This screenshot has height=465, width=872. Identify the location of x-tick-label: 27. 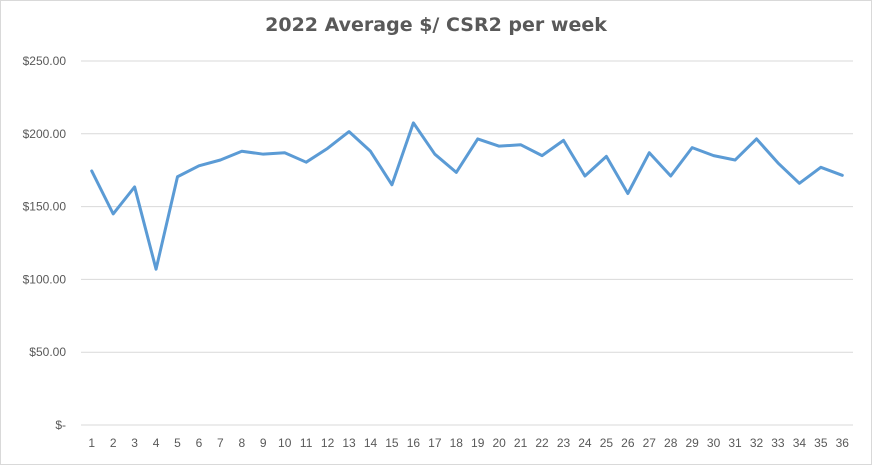
(650, 443).